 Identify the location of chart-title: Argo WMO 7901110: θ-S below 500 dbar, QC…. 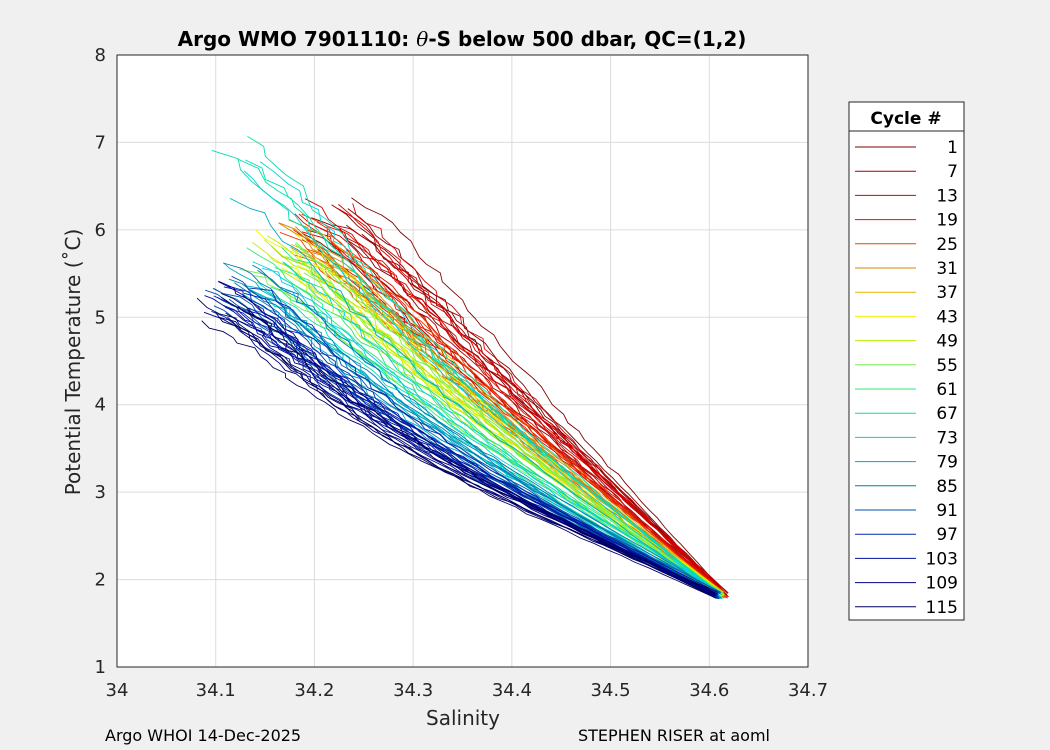
(462, 39).